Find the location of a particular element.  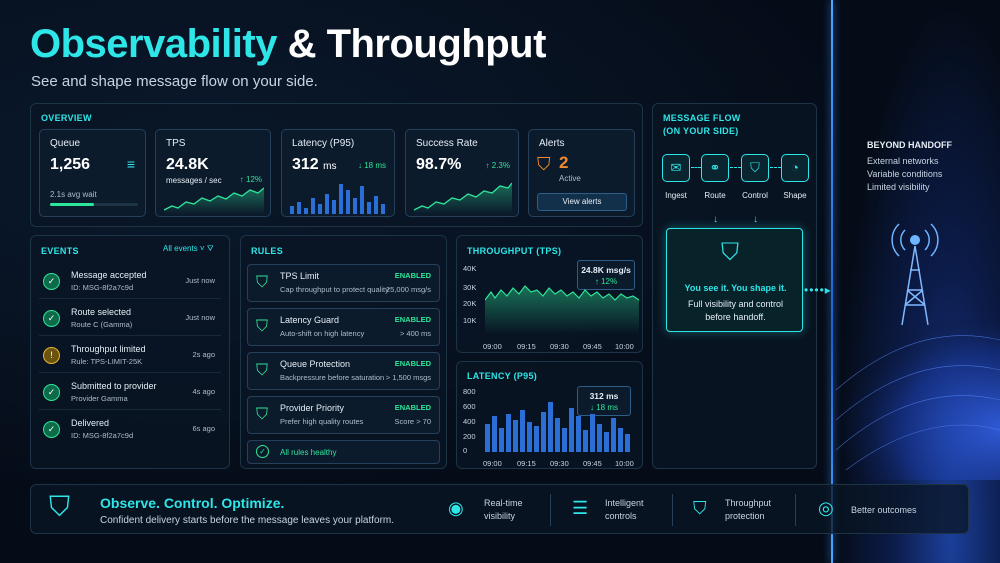

mail-icon: ✉ is located at coordinates (676, 168).